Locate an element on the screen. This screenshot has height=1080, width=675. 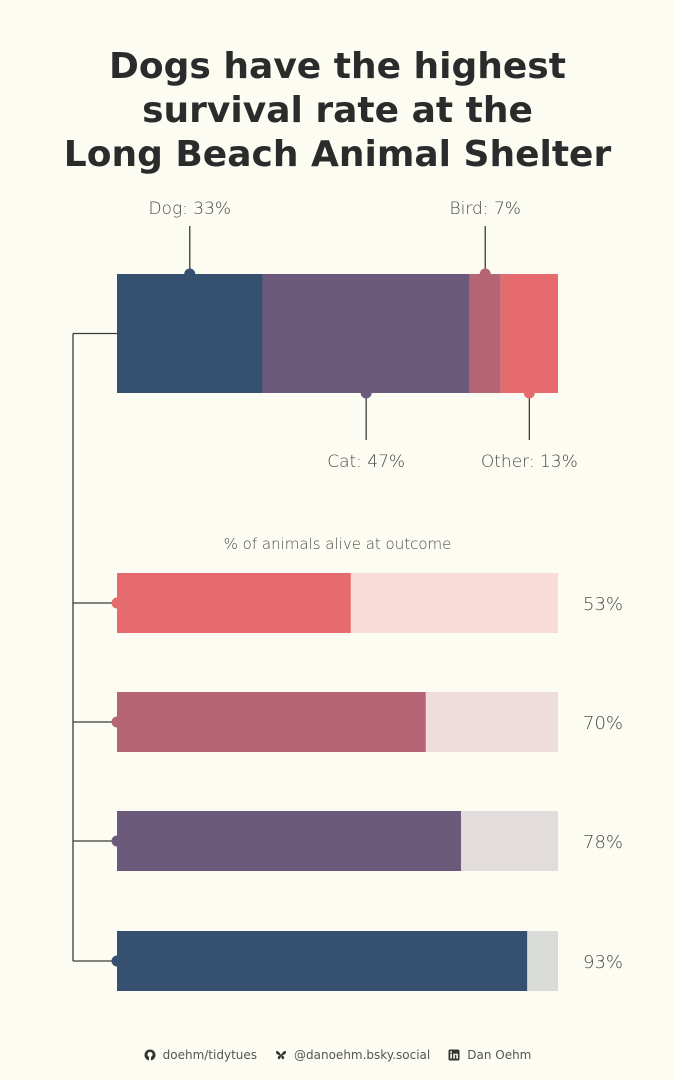
title-line-2: survival rate at the is located at coordinates (337, 110).